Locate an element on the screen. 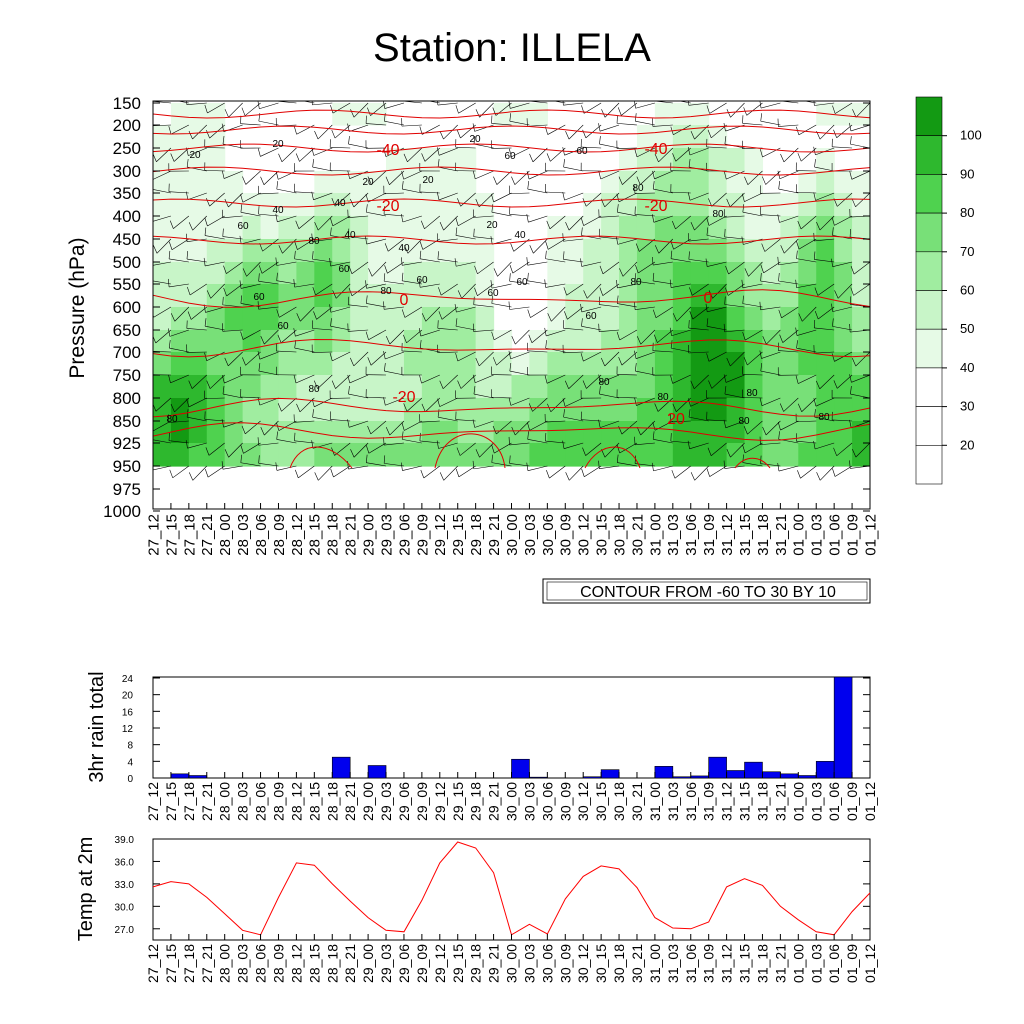 The width and height of the screenshot is (1024, 1024). isotherm-line is located at coordinates (511, 171).